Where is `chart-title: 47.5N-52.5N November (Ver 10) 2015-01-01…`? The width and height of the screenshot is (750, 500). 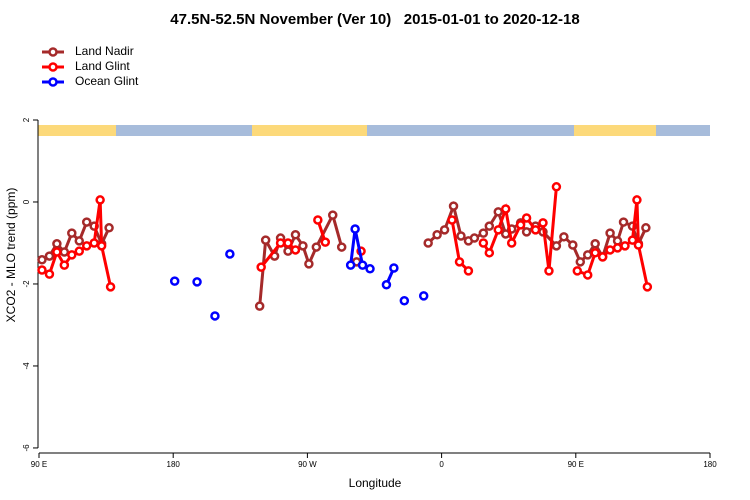 chart-title: 47.5N-52.5N November (Ver 10) 2015-01-01… is located at coordinates (374, 19).